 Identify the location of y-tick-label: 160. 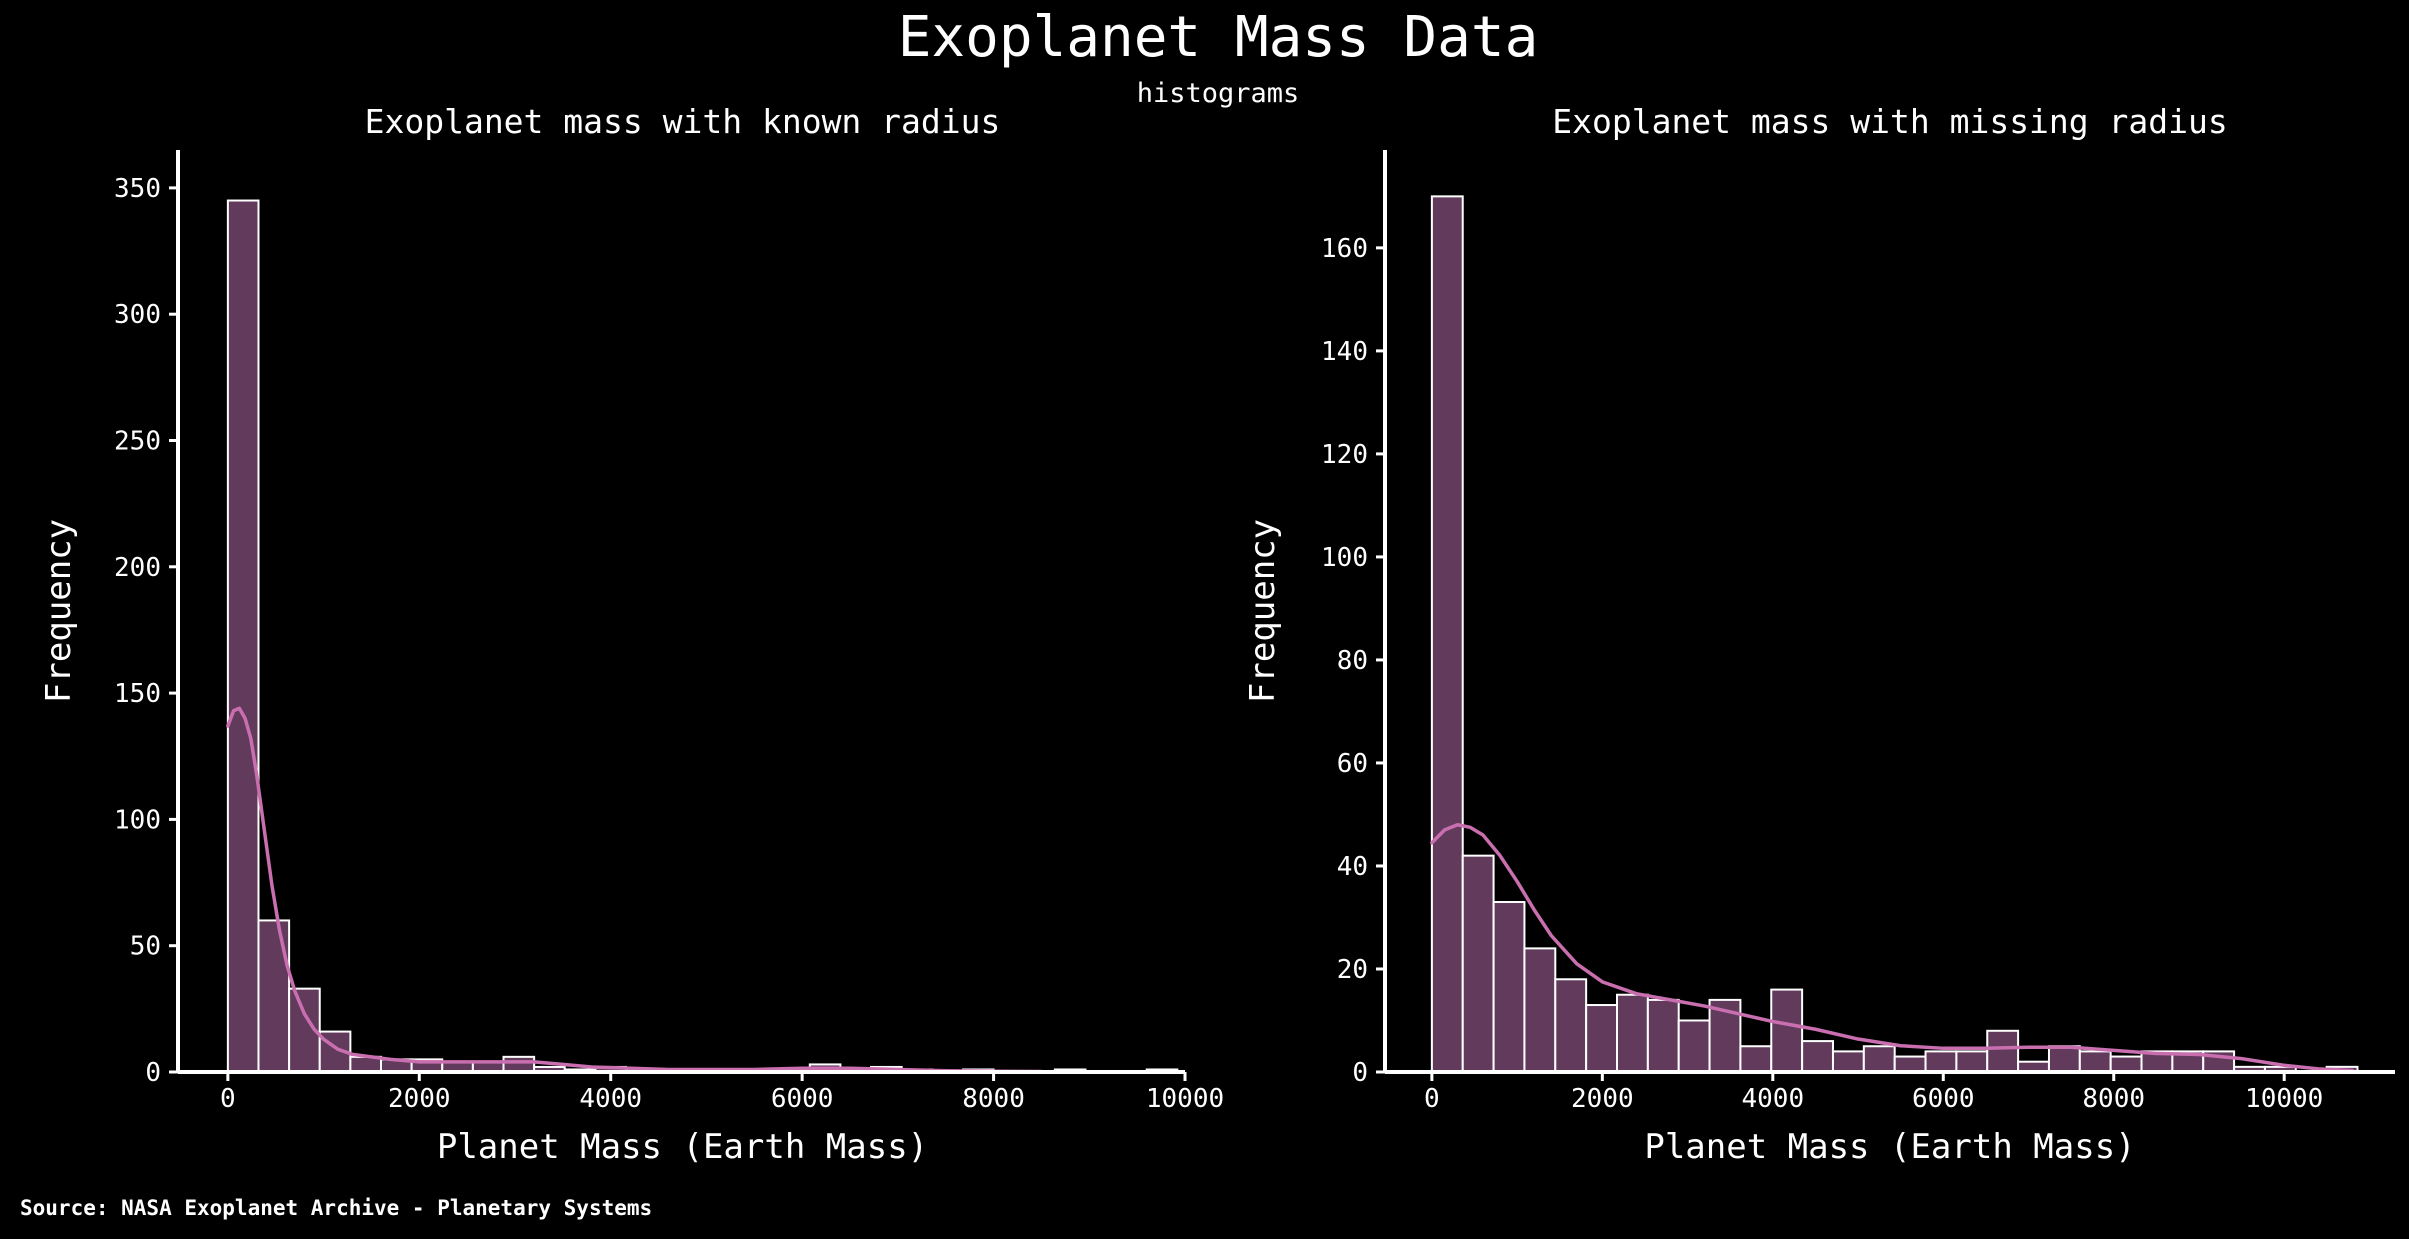
(1344, 249).